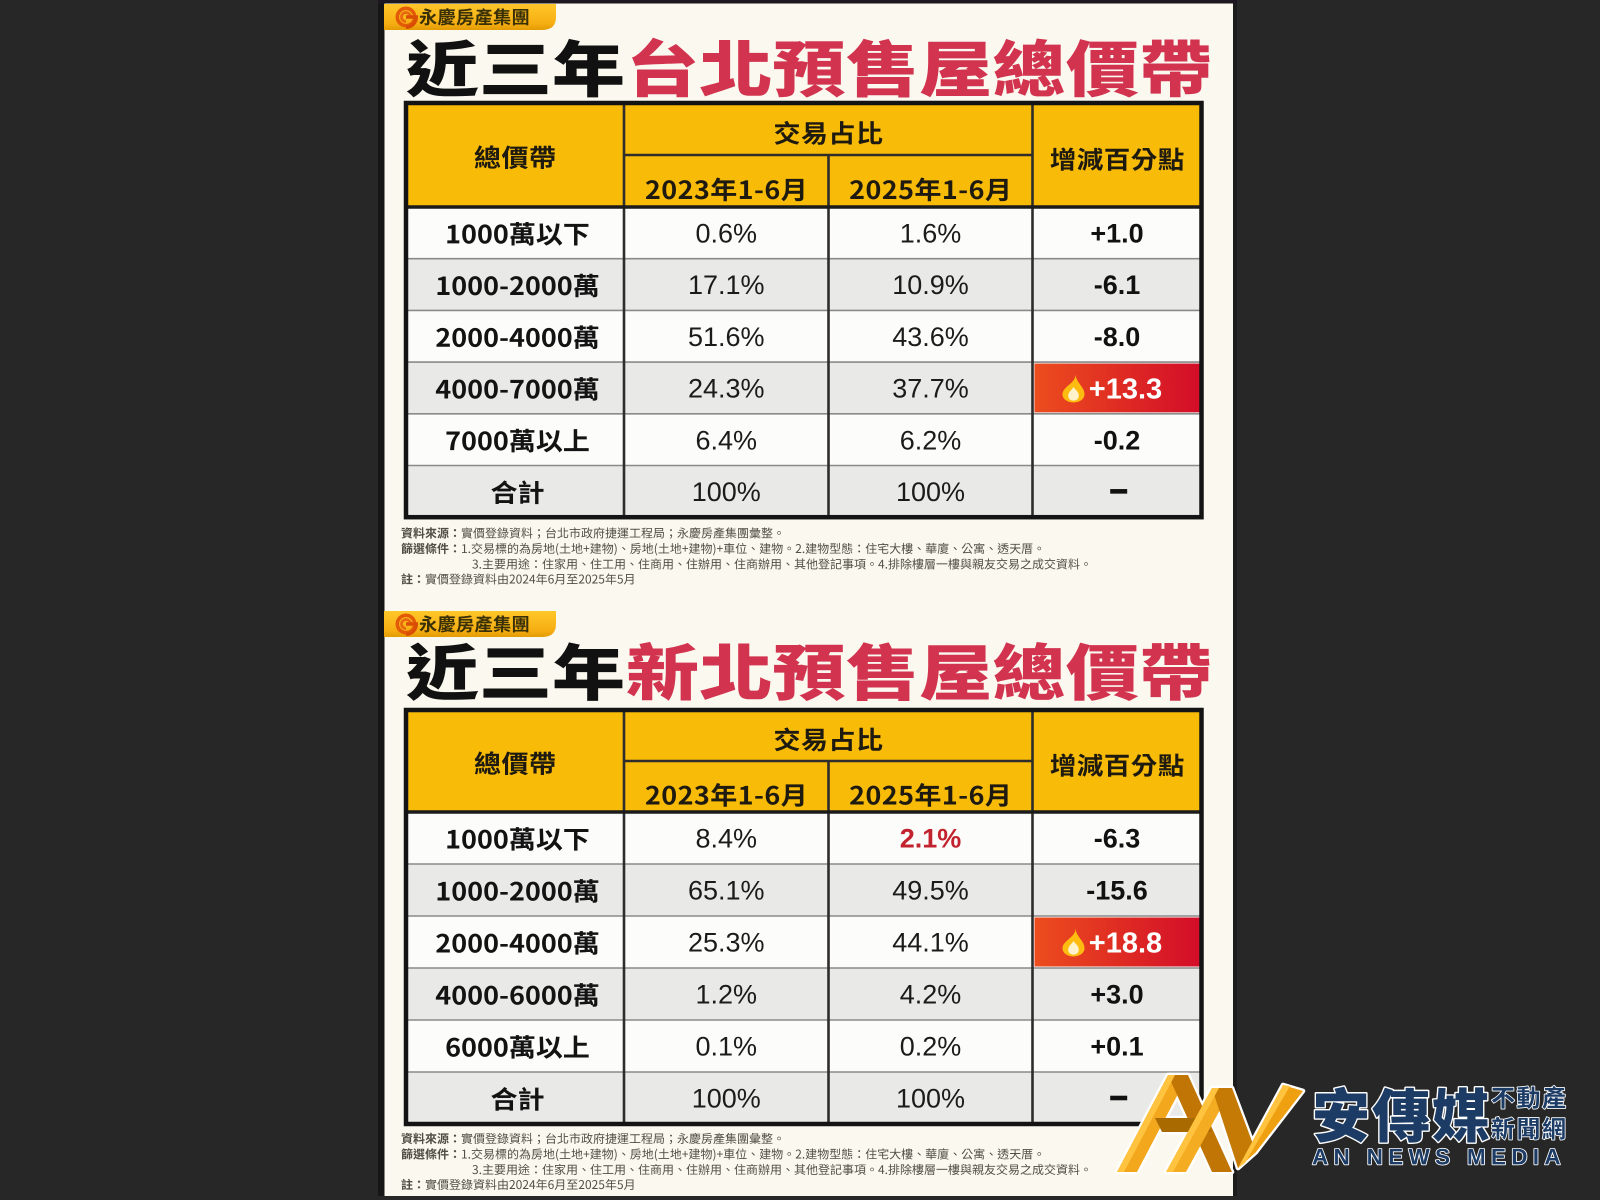 This screenshot has width=1600, height=1200. I want to click on svg-text: +13.3, so click(1125, 389).